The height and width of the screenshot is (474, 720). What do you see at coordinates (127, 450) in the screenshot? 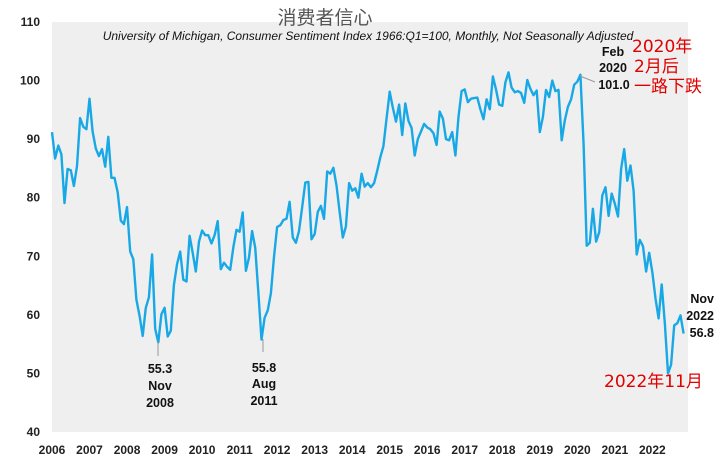
I see `x-tick-label: 2008` at bounding box center [127, 450].